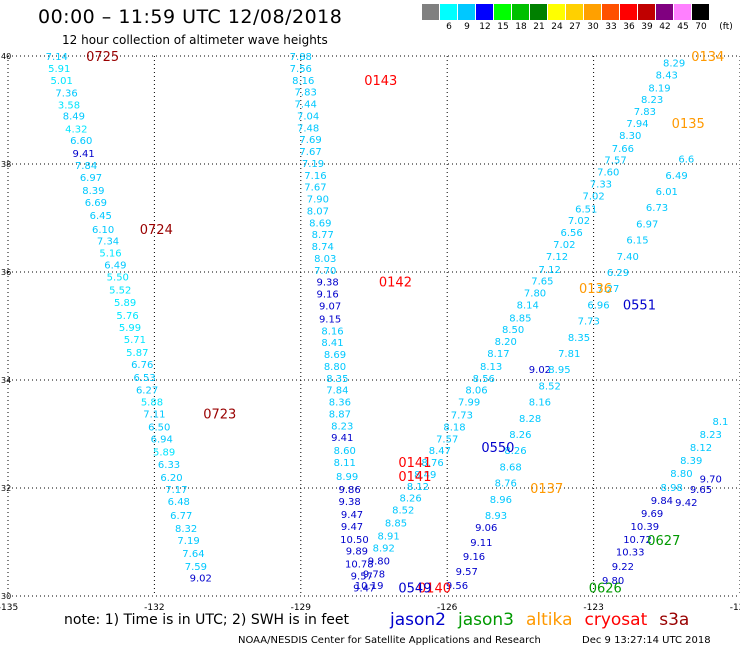 Image resolution: width=740 pixels, height=650 pixels. Describe the element at coordinates (323, 247) in the screenshot. I see `data-point-label: 8.74` at that location.